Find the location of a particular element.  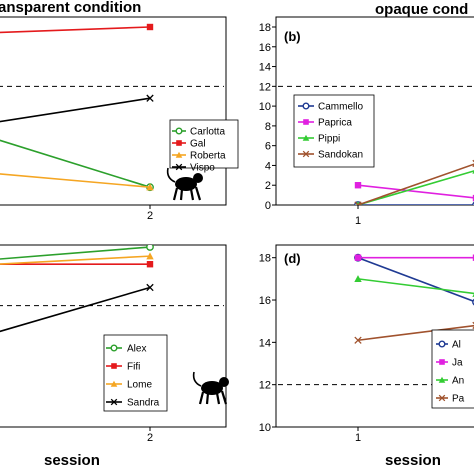

legend-label: Roberta is located at coordinates (208, 156).